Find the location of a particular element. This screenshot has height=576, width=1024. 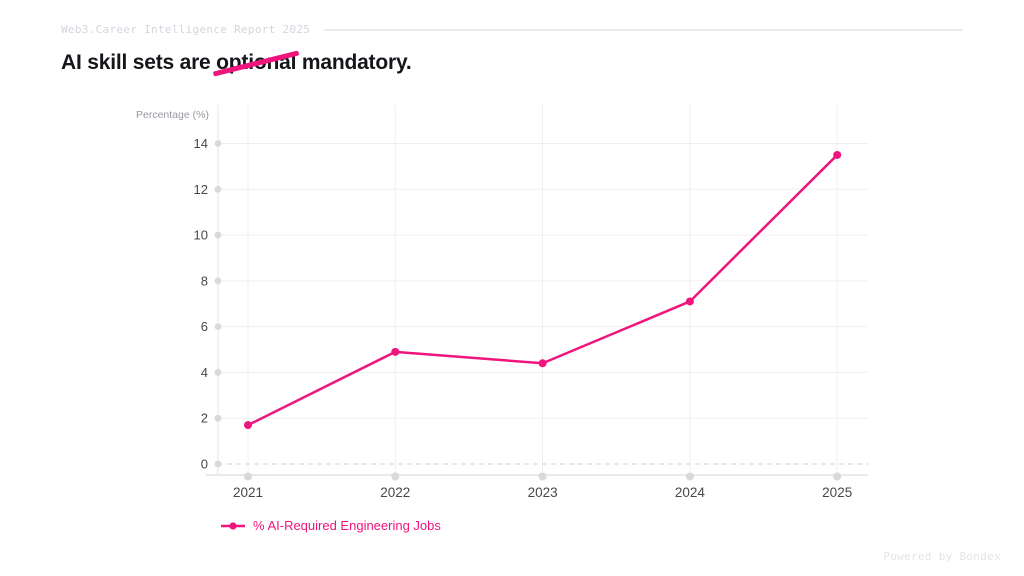

y-tick-label: 6 is located at coordinates (204, 326).